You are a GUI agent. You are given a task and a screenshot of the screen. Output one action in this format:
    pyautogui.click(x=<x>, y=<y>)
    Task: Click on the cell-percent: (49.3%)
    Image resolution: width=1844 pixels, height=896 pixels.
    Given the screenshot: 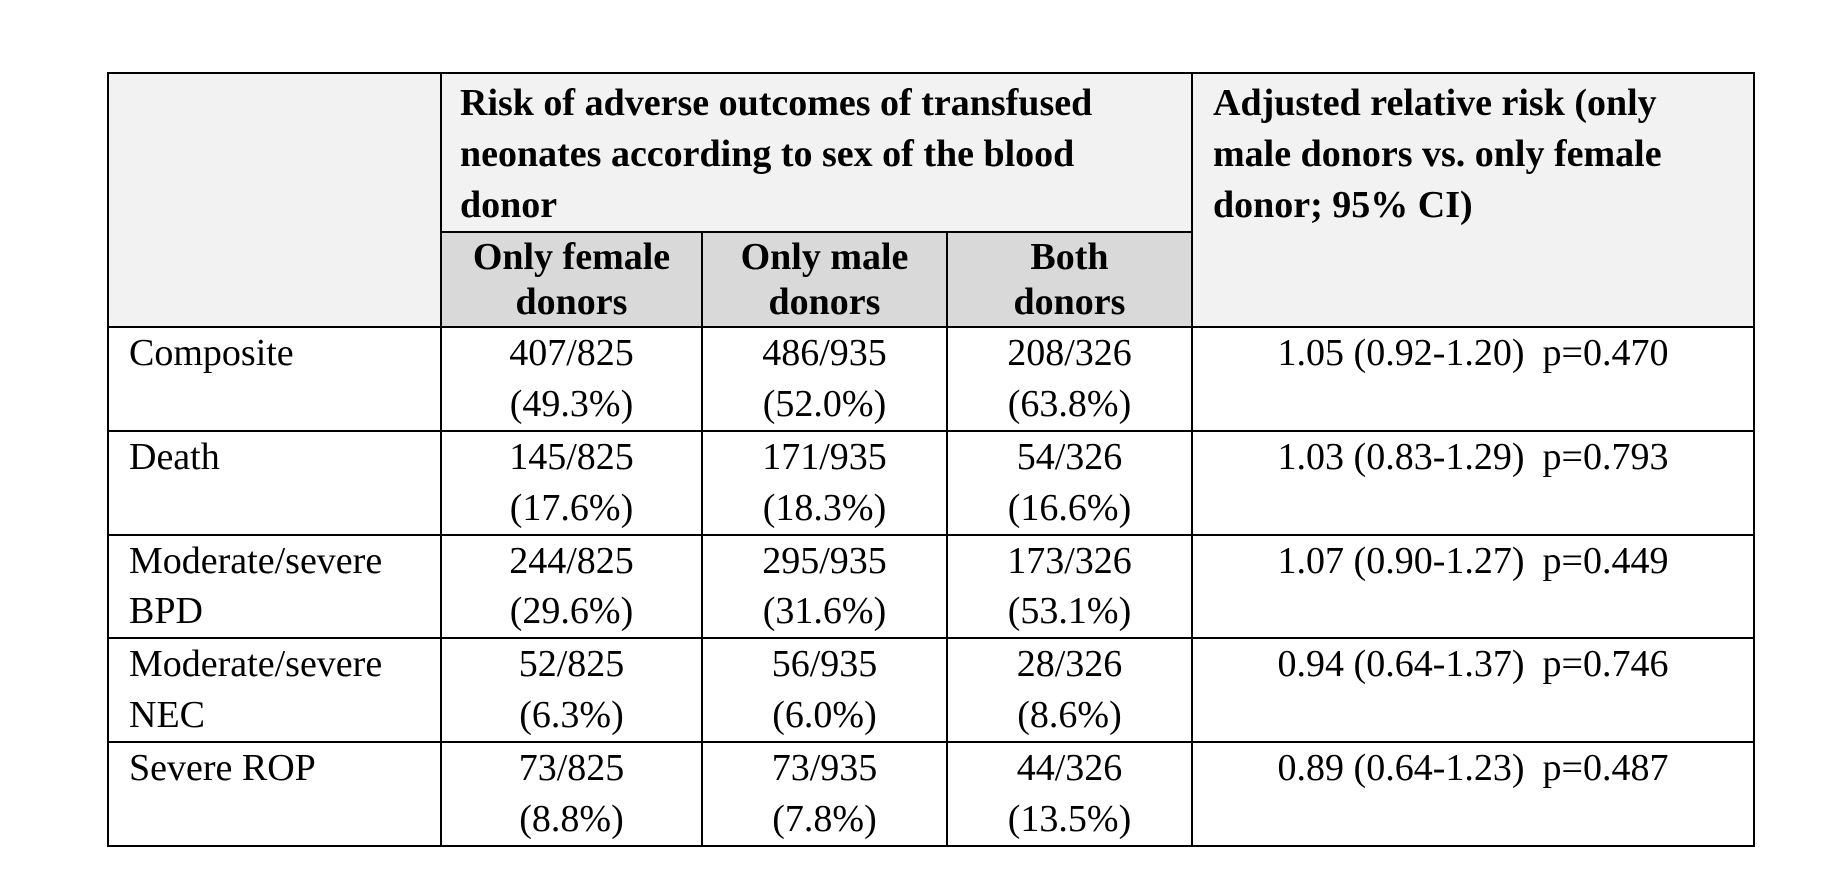 What is the action you would take?
    pyautogui.click(x=571, y=403)
    